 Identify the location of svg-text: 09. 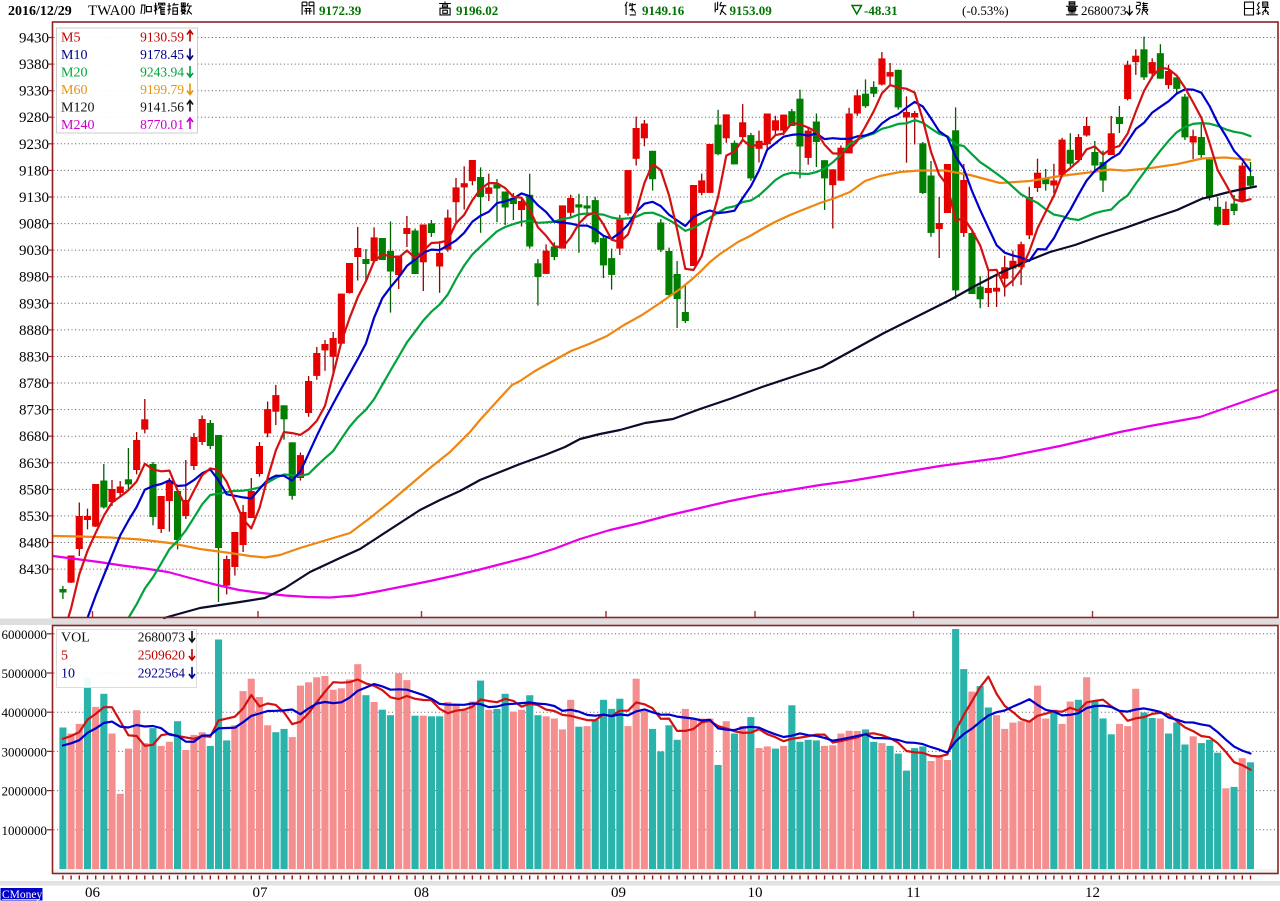
(618, 893).